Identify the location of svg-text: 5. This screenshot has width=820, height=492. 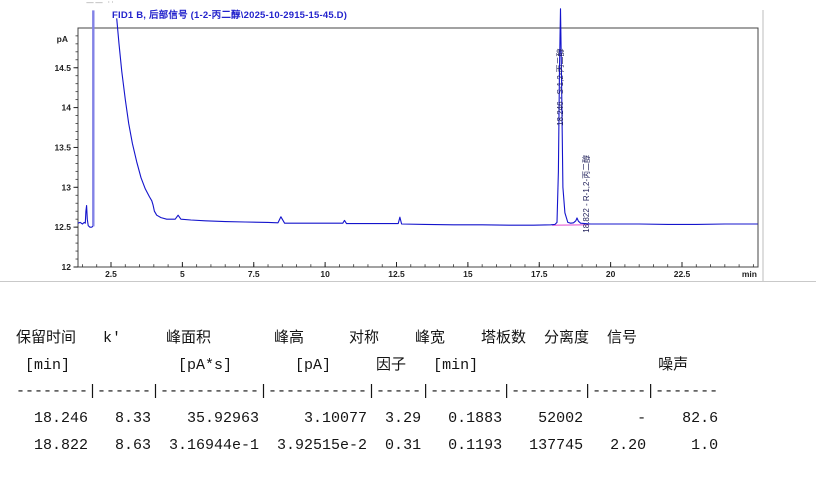
(182, 274).